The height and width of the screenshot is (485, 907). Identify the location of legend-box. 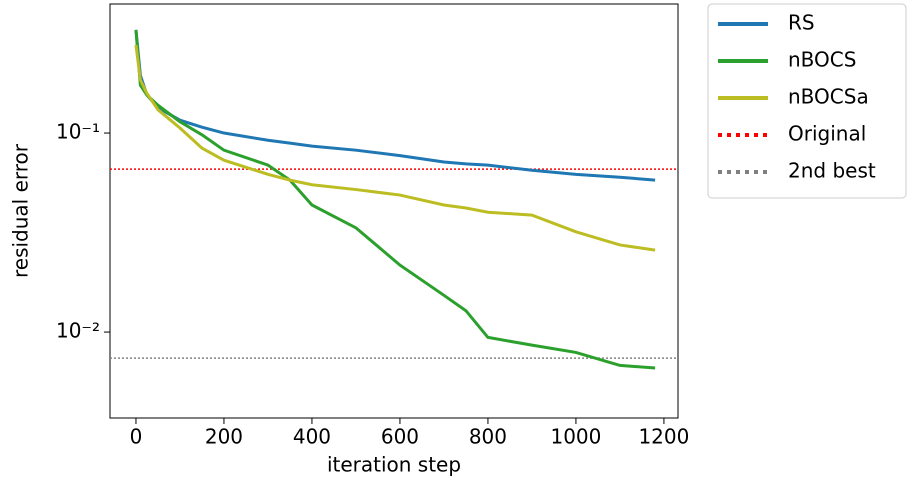
(807, 101).